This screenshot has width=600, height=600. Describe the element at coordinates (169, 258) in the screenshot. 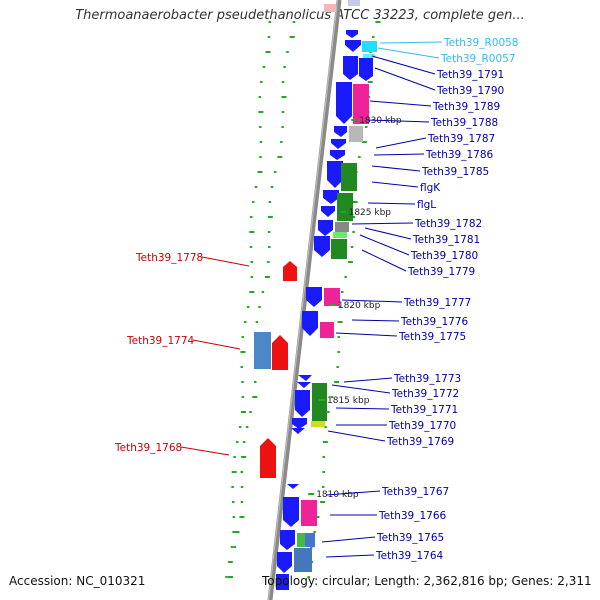

I see `gene-label: Teth39_1778` at that location.